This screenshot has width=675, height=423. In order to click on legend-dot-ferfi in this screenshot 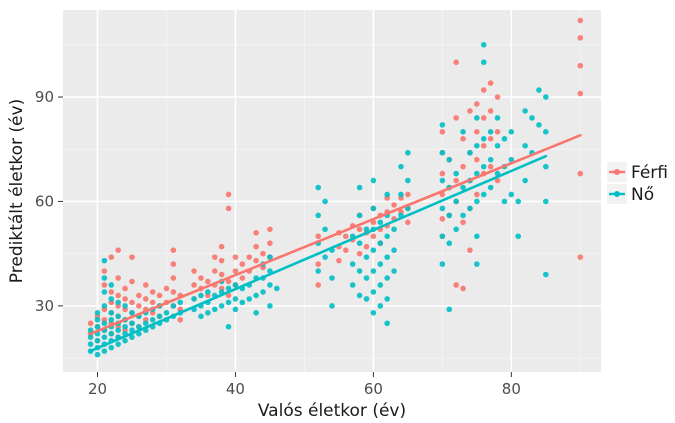, I will do `click(617, 172)`.